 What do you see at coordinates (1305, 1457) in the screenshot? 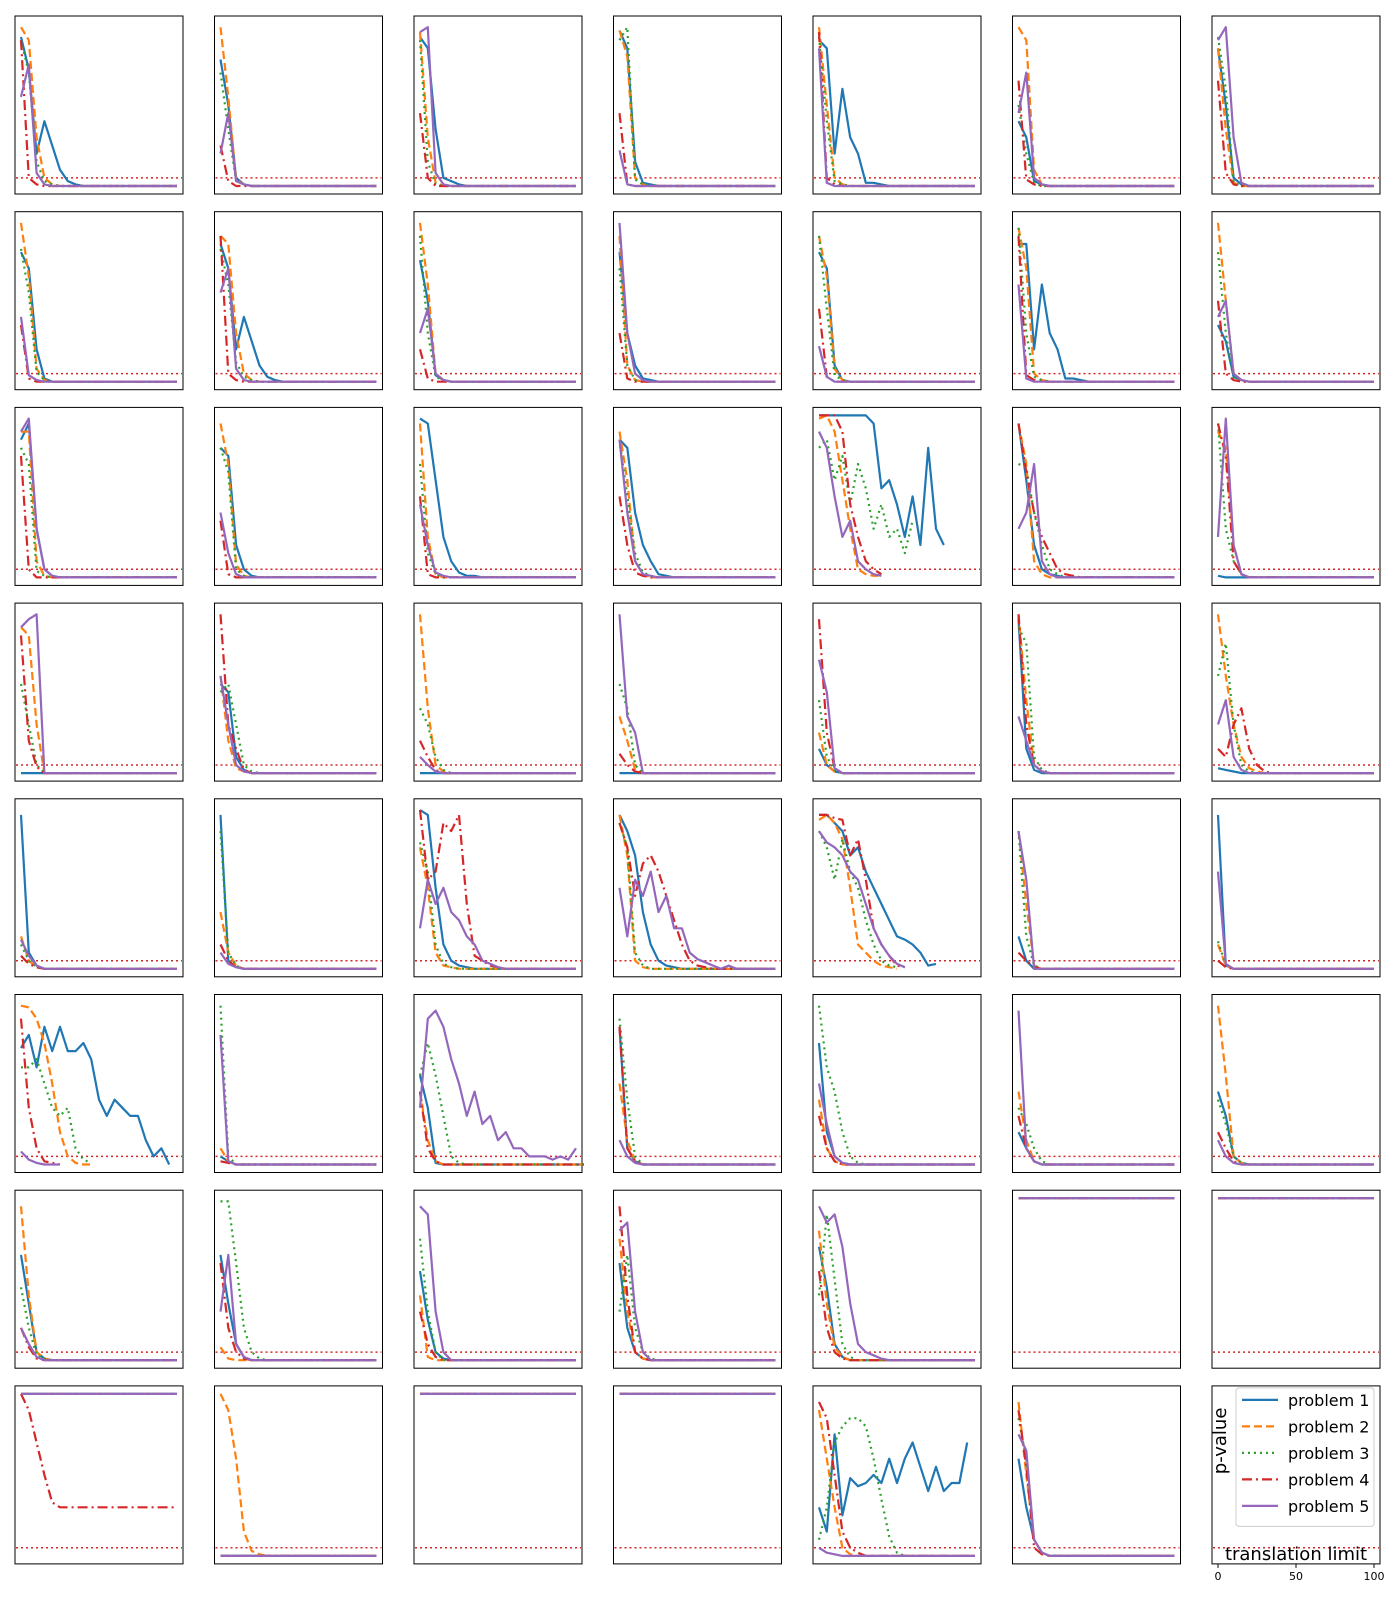
I see `legend-box` at bounding box center [1305, 1457].